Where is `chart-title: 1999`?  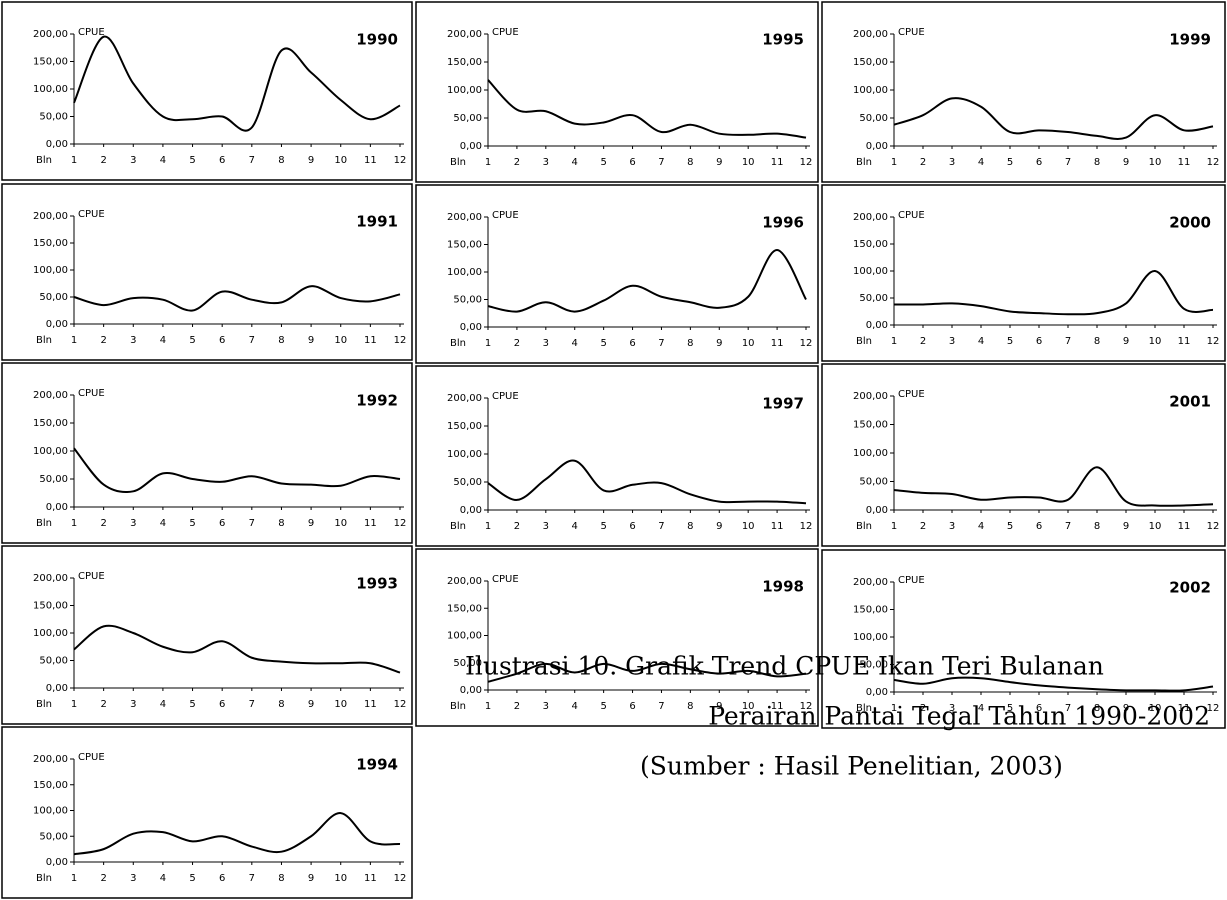
chart-title: 1999 is located at coordinates (1190, 40).